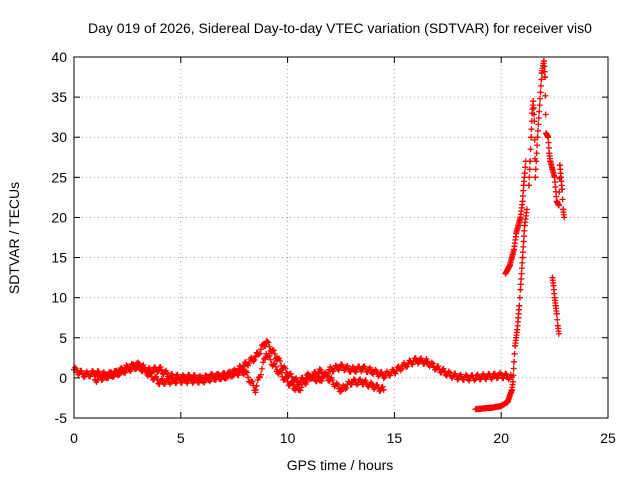  I want to click on y-tick-label: 25, so click(59, 177).